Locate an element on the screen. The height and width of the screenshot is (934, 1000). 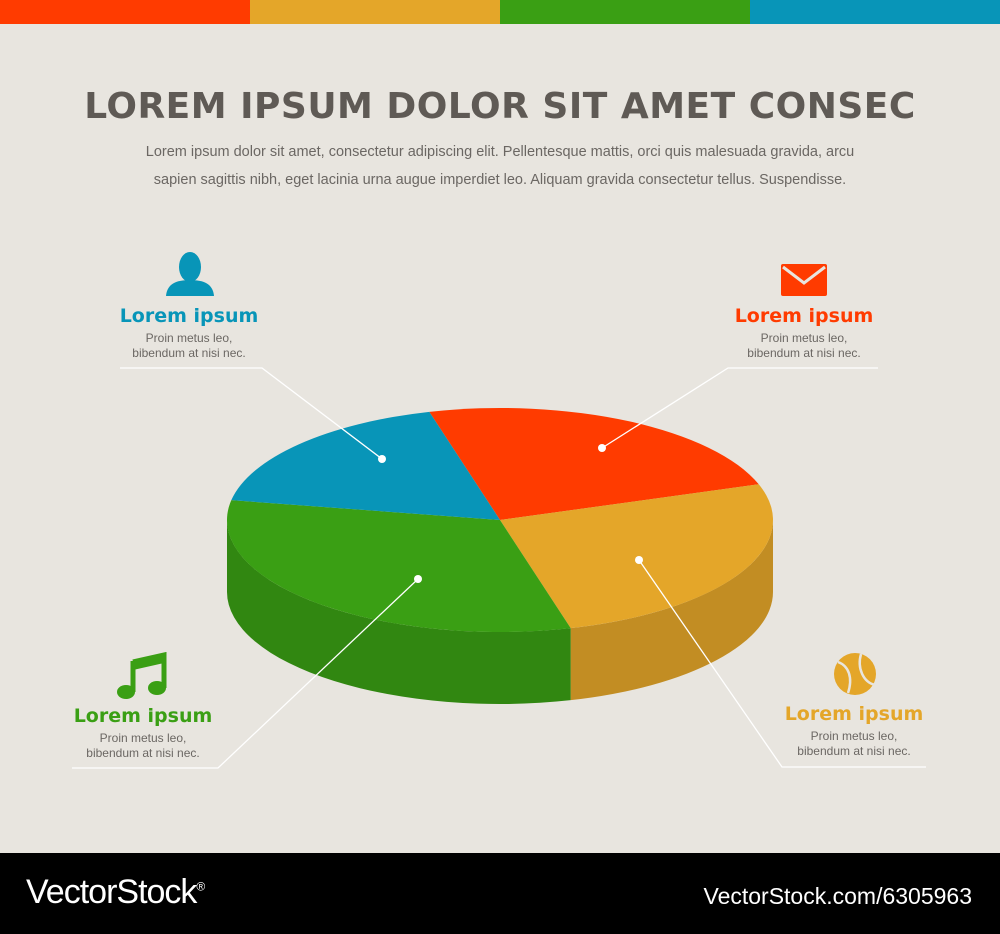
label-green-desc-line-1: Proin metus leo, is located at coordinates (143, 738).